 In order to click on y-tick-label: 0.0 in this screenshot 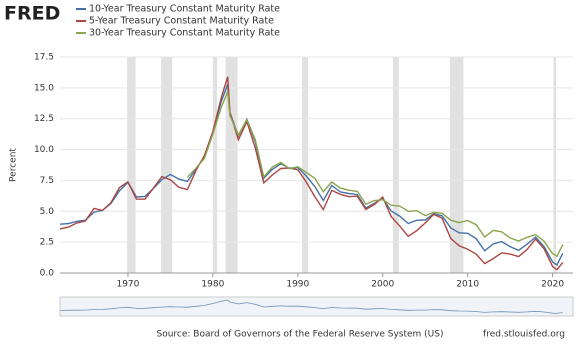, I will do `click(47, 274)`.